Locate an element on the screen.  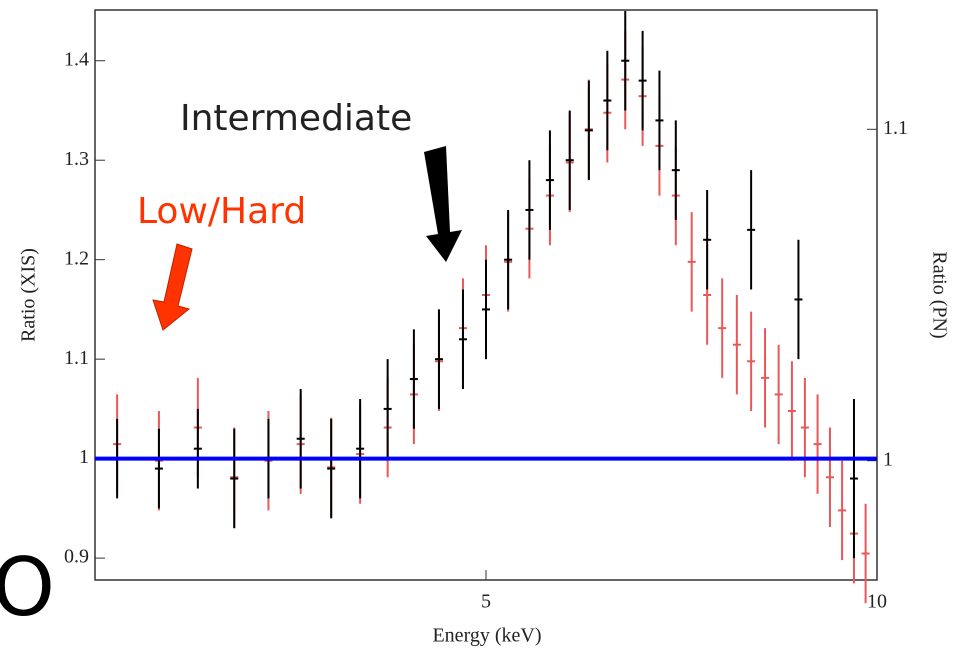
y-tick-label: 1.3 is located at coordinates (76, 159).